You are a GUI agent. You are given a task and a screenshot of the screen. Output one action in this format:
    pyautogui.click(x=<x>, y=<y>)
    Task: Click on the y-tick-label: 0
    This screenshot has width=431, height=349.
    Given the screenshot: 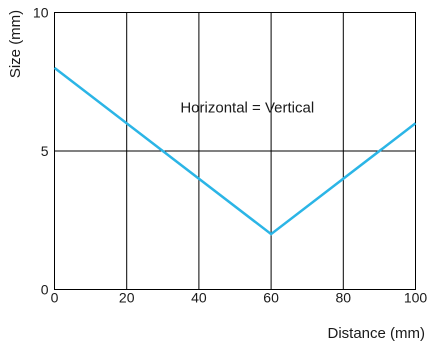 What is the action you would take?
    pyautogui.click(x=45, y=290)
    